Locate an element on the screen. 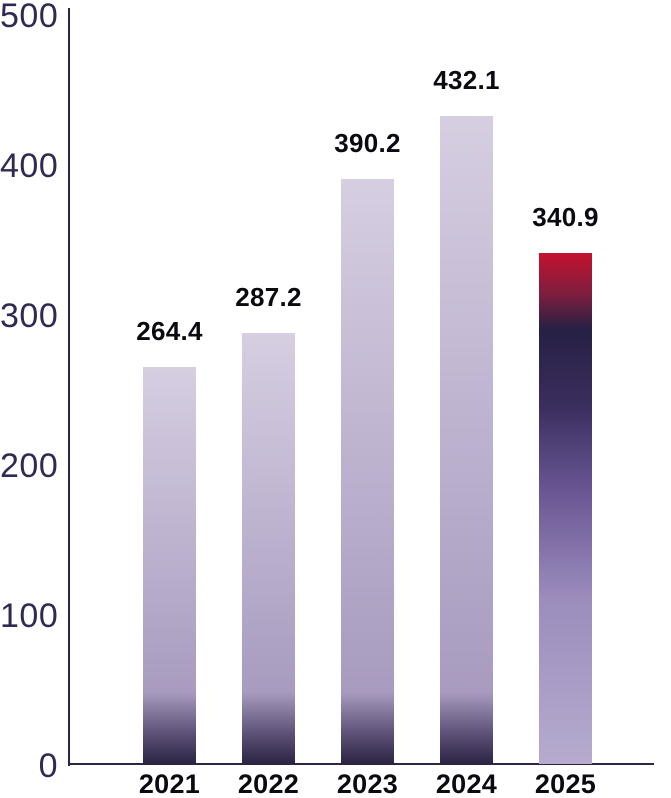 The width and height of the screenshot is (671, 798). value-label-2025: 340.9 is located at coordinates (565, 216).